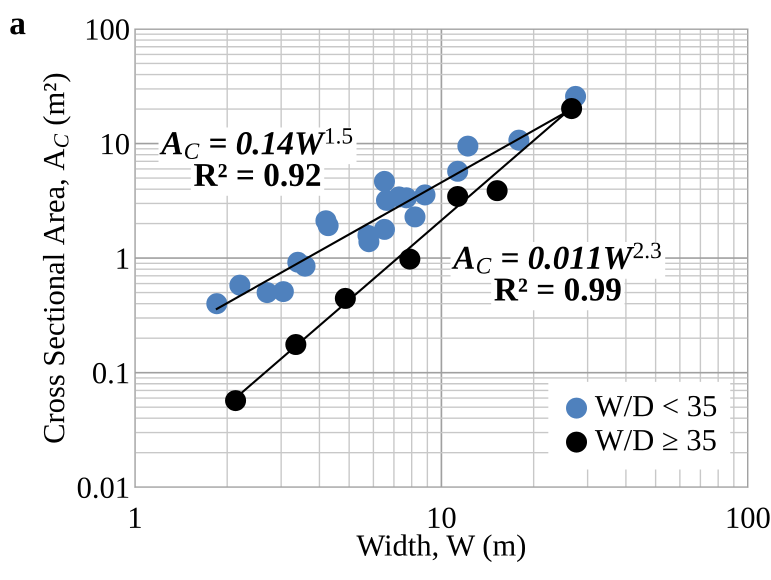  Describe the element at coordinates (557, 289) in the screenshot. I see `annotation: R² = 0.99` at that location.